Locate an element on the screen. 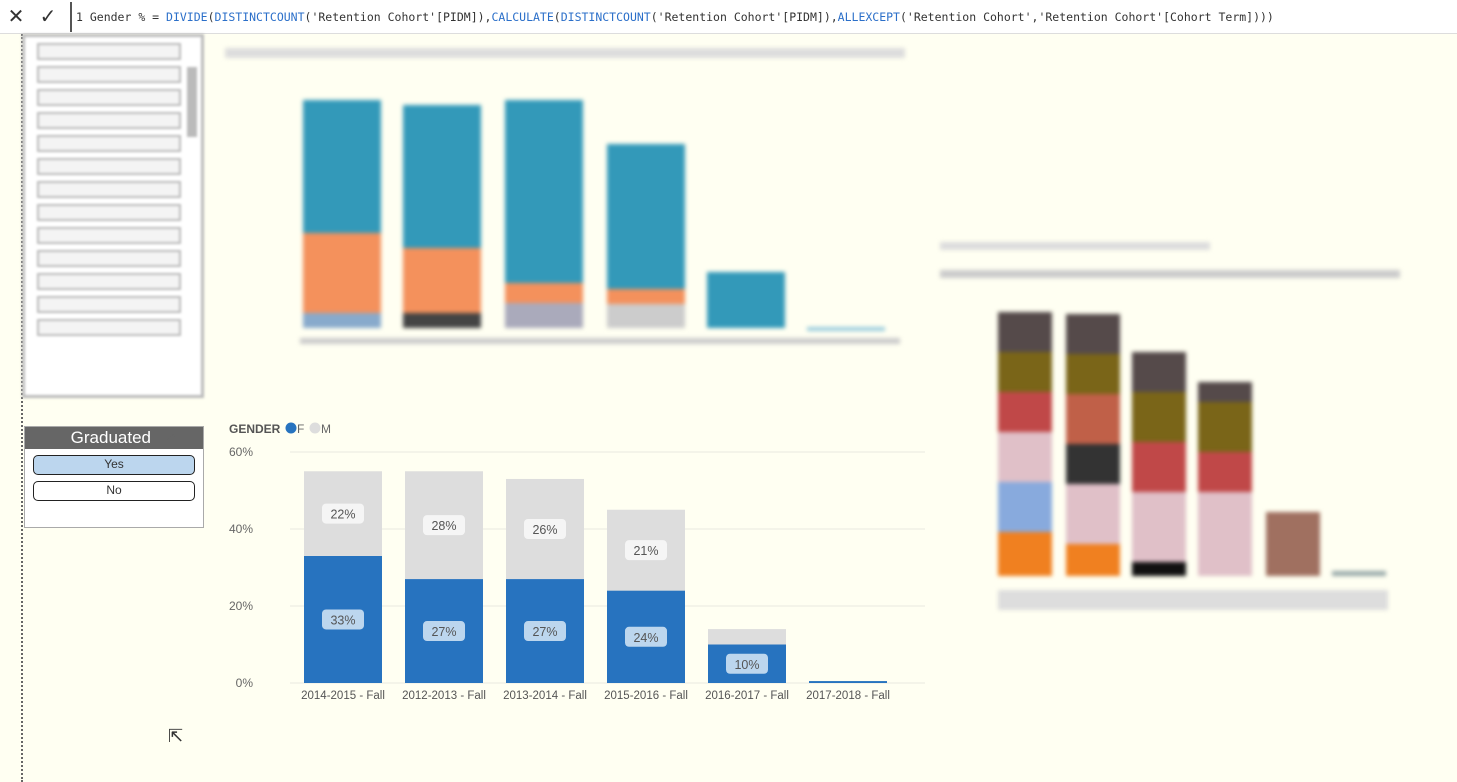 The height and width of the screenshot is (782, 1457). x-tick-label: 2012-2013 - Fall is located at coordinates (444, 696).